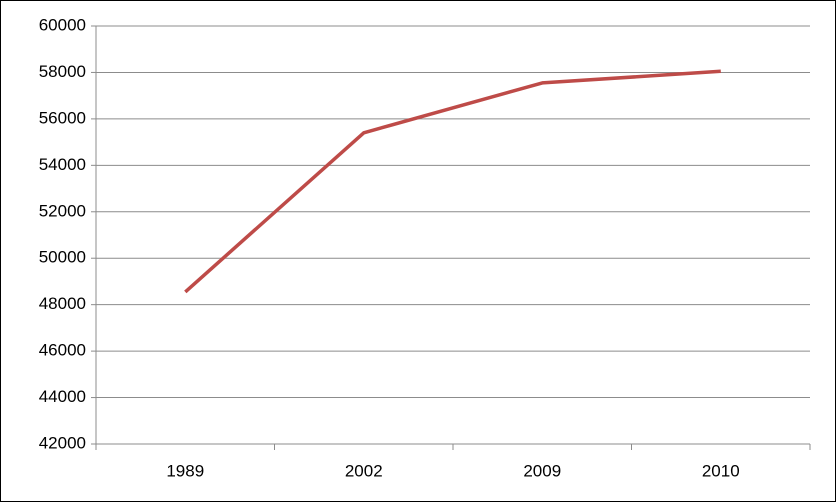 The height and width of the screenshot is (502, 836). I want to click on y-tick-label: 56000, so click(62, 117).